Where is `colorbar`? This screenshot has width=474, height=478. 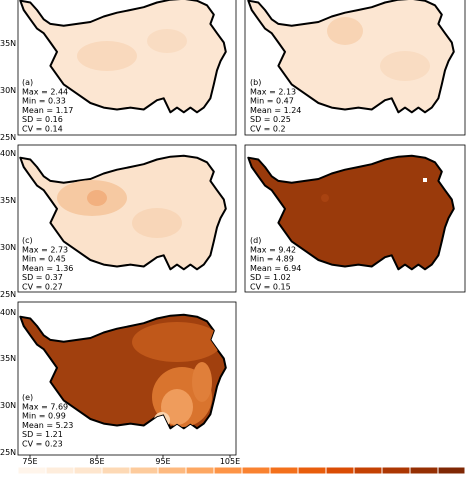 colorbar is located at coordinates (241, 470).